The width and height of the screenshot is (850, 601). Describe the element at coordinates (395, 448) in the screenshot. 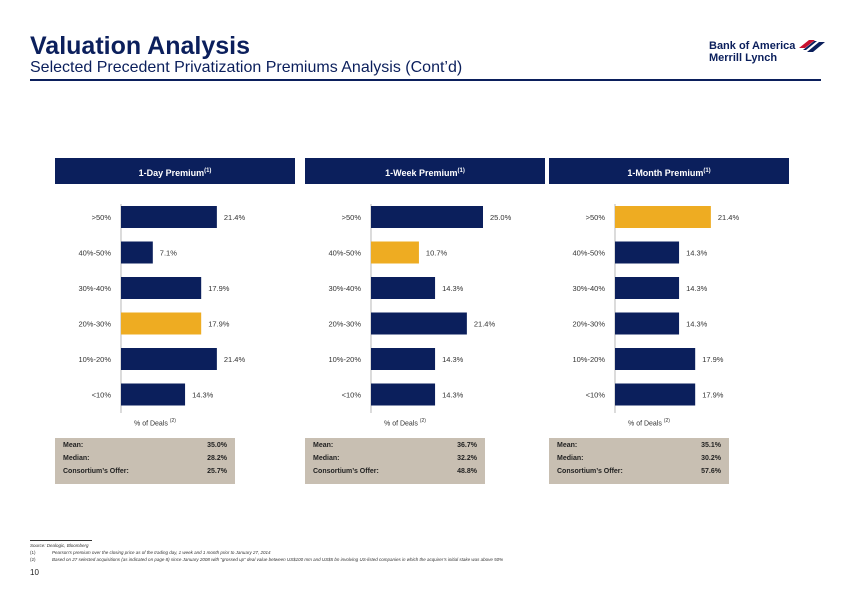

I see `stat-mean: Mean: 36.7%` at that location.